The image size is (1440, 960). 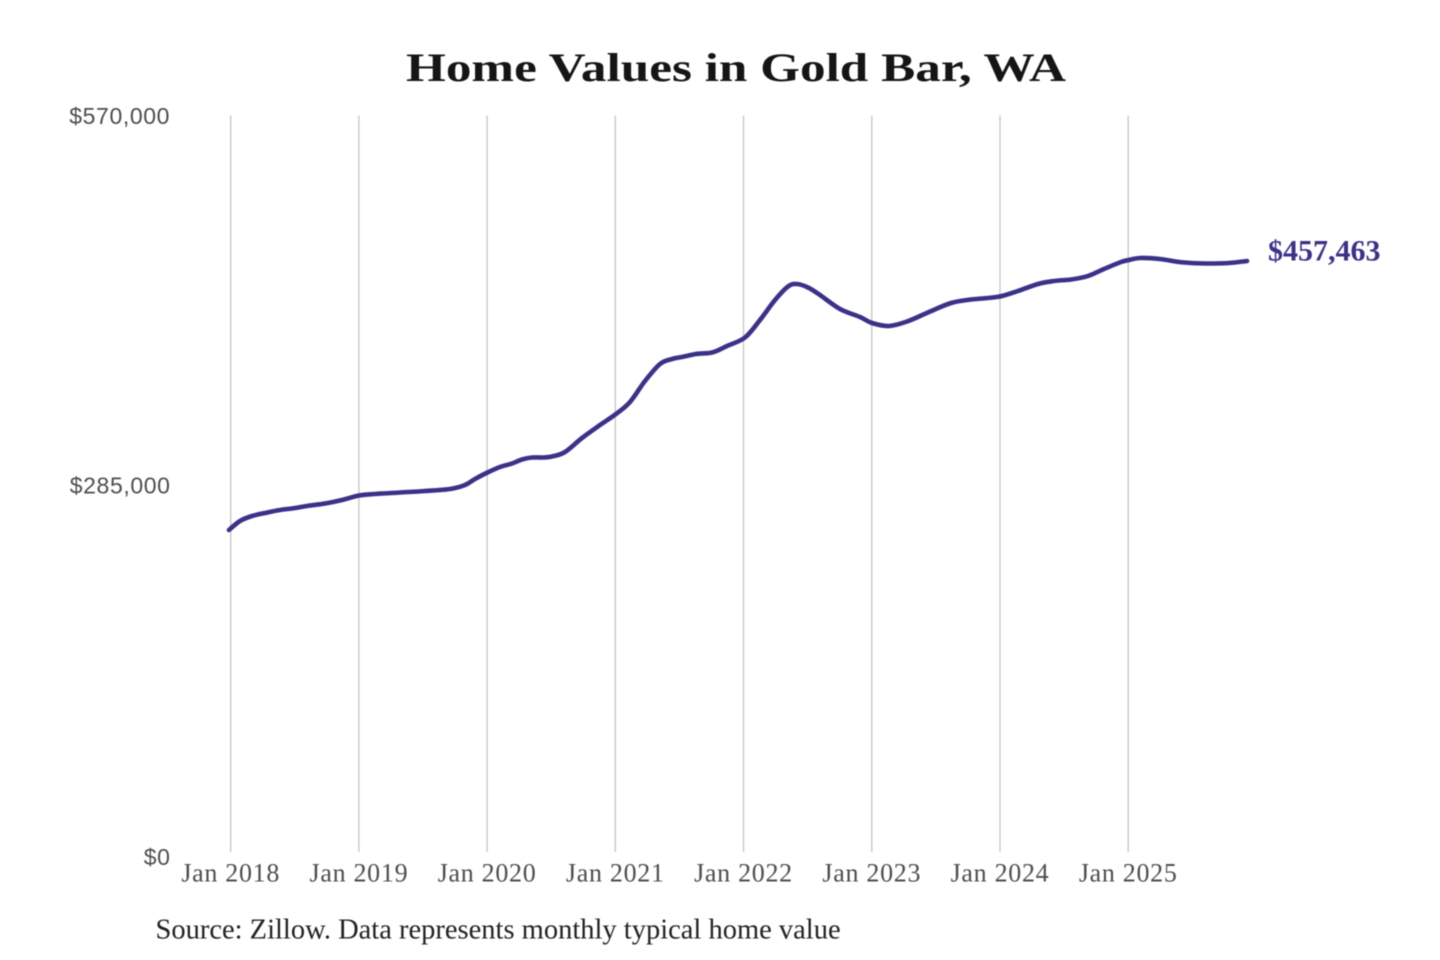 I want to click on svg-text: $285,000, so click(x=120, y=486).